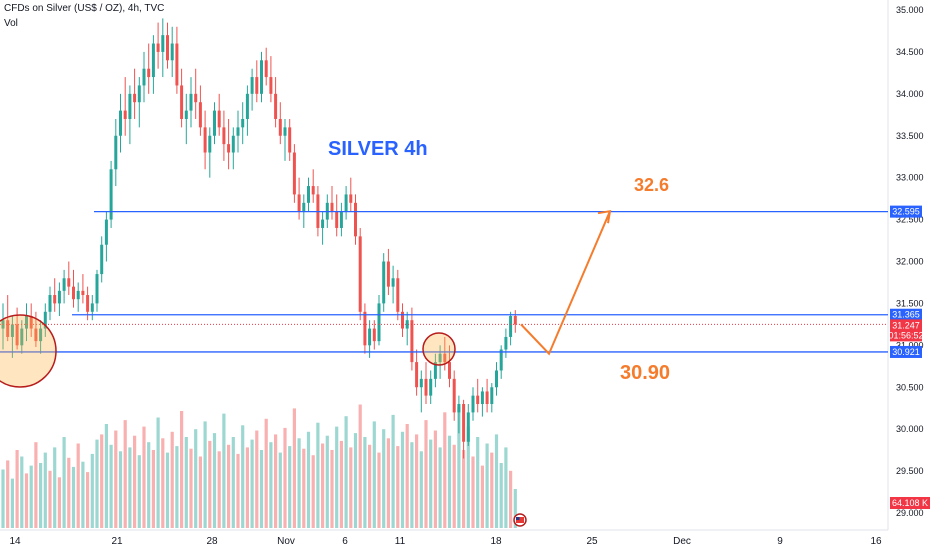 This screenshot has width=932, height=555. I want to click on badge-volume-bg, so click(910, 503).